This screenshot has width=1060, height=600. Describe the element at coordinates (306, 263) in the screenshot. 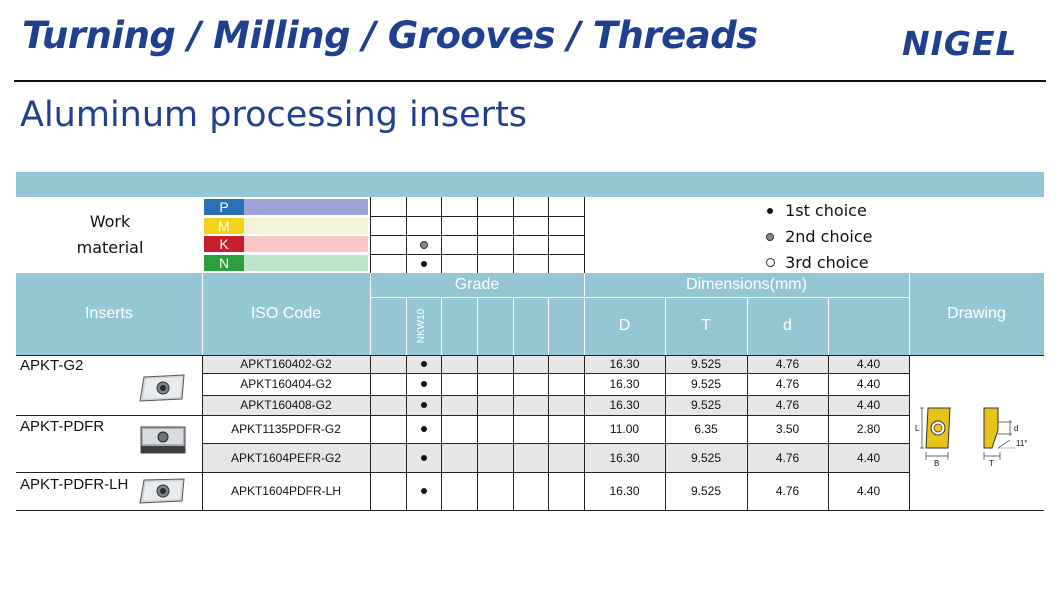

I see `material-bar-n` at that location.